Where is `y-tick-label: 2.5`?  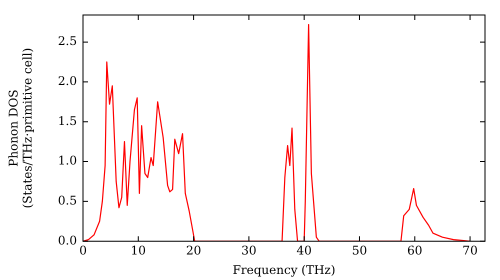
y-tick-label: 2.5 is located at coordinates (67, 41).